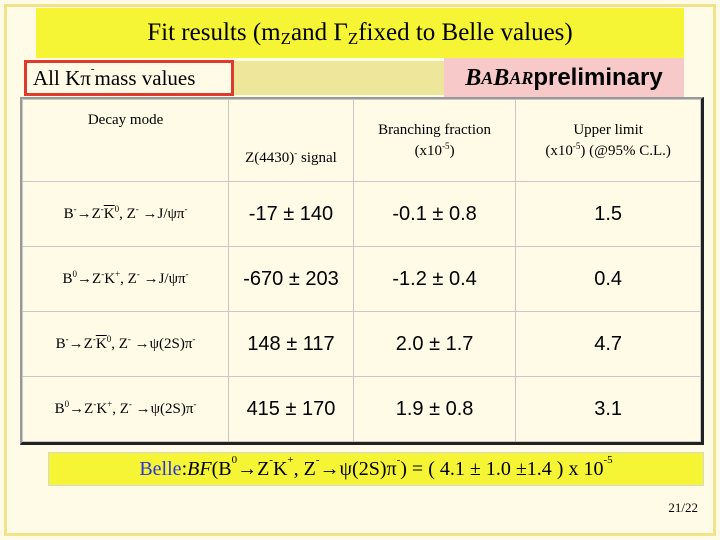  I want to click on header-ul-line2: (x10-5) (@95% C.L.), so click(608, 151).